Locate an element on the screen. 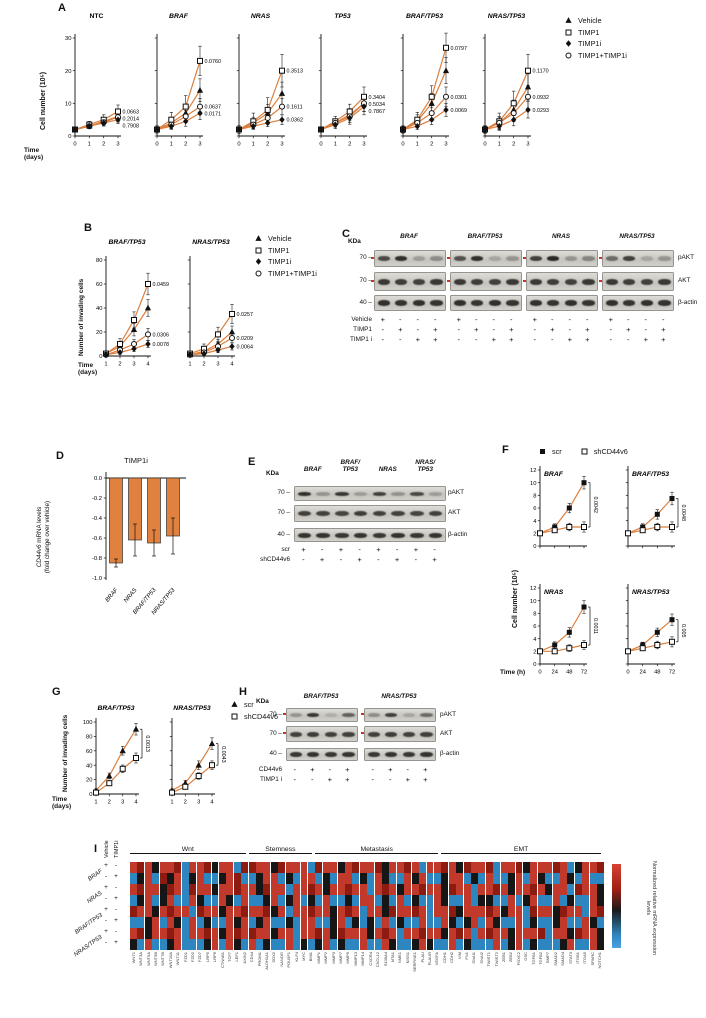 This screenshot has width=706, height=1018. gene-label: FN1 is located at coordinates (466, 956).